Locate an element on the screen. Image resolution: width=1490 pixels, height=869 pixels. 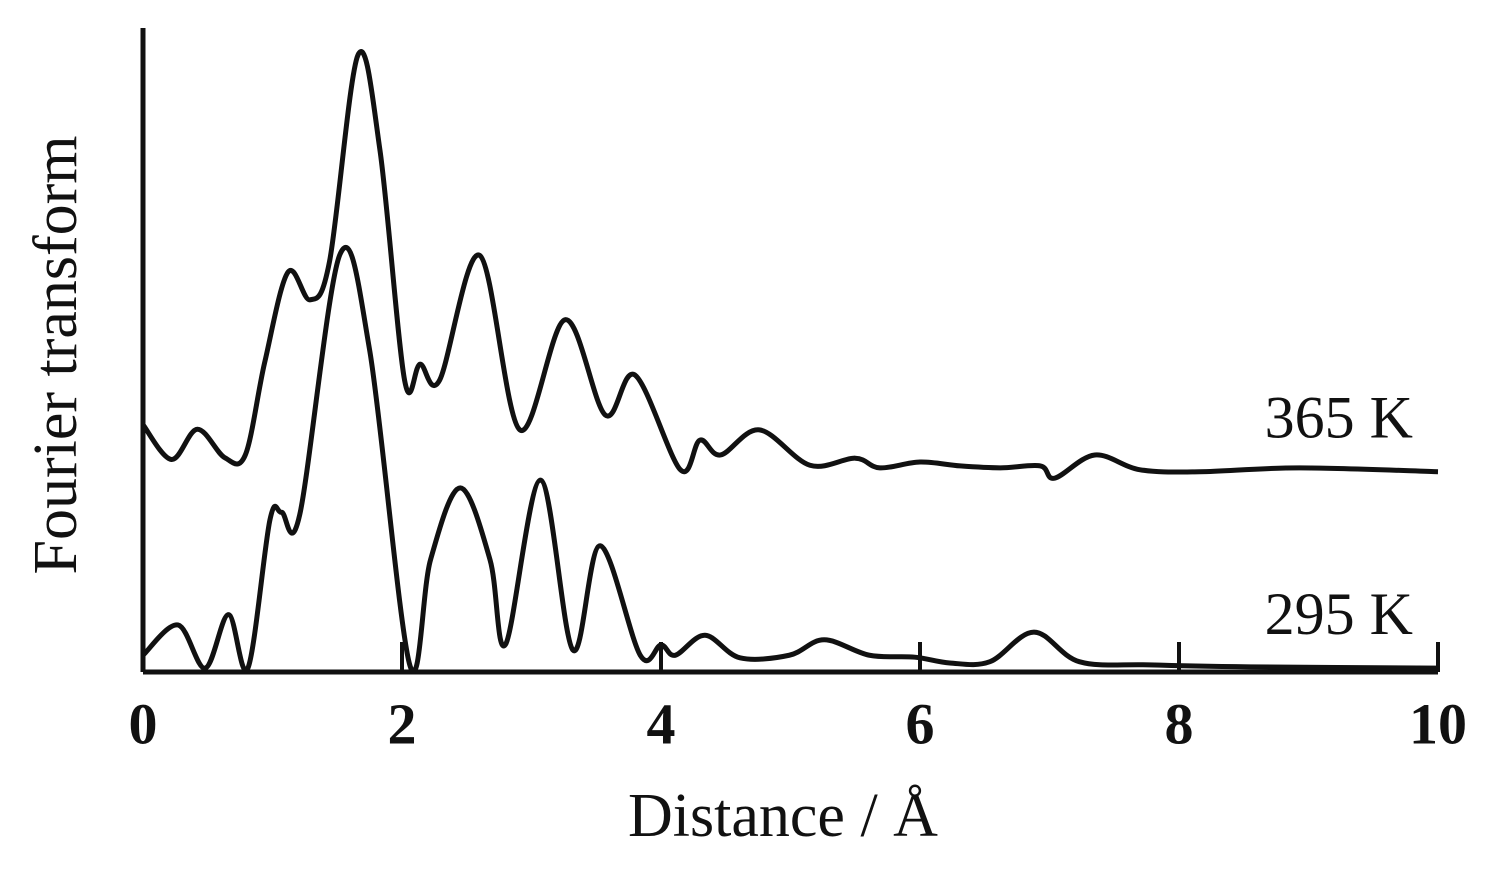
x-tick-label: 4 is located at coordinates (661, 723).